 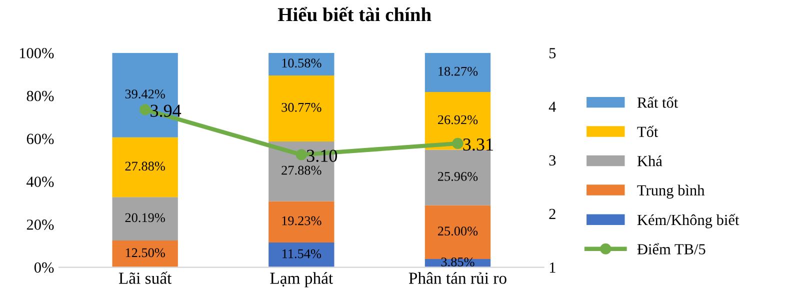 What do you see at coordinates (302, 280) in the screenshot?
I see `x-tick-label: Lạm phát` at bounding box center [302, 280].